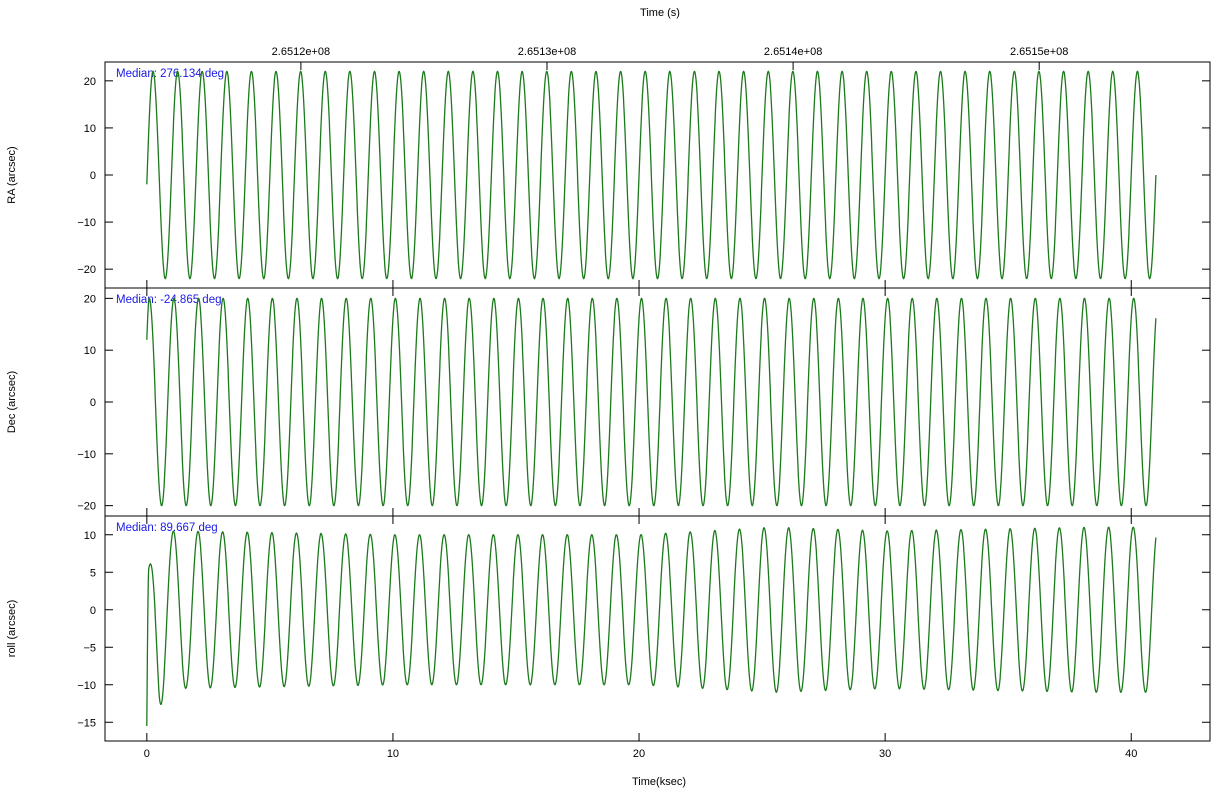 This screenshot has height=794, width=1225. Describe the element at coordinates (86, 686) in the screenshot. I see `y-tick-label-roll: −10` at that location.